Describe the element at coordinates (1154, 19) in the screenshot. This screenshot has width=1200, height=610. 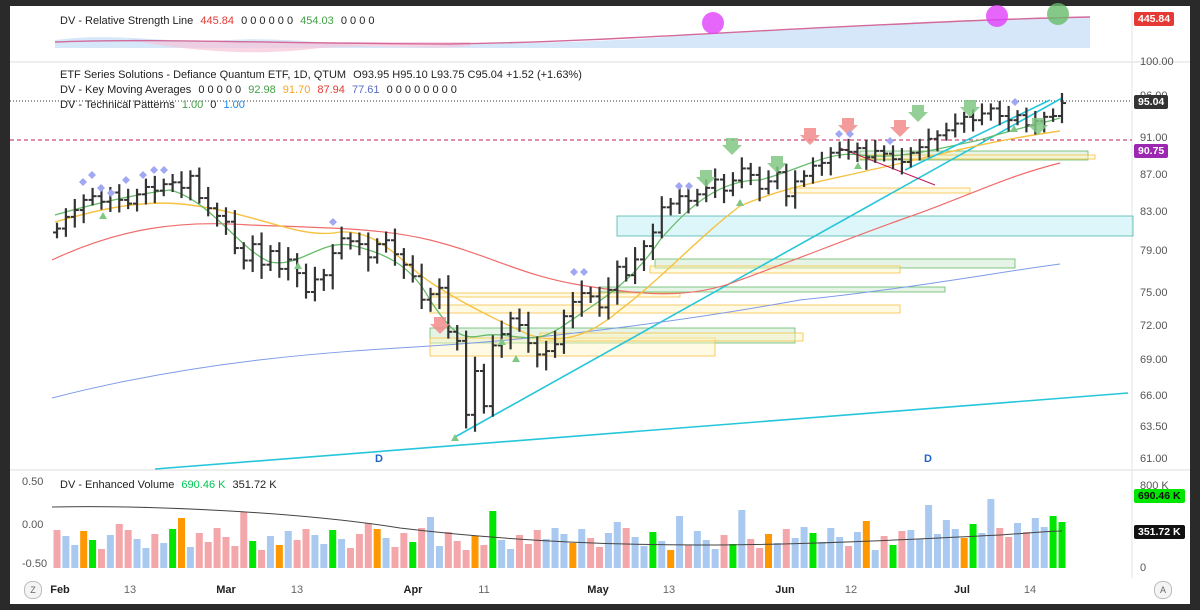
I see `rsl-price-tag: 445.84` at that location.